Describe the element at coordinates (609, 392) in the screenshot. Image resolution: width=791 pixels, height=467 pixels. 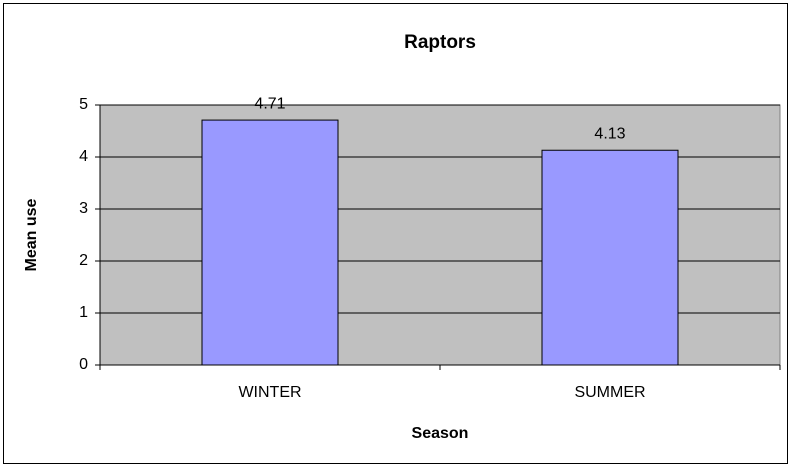
I see `x-tick-label: SUMMER` at that location.